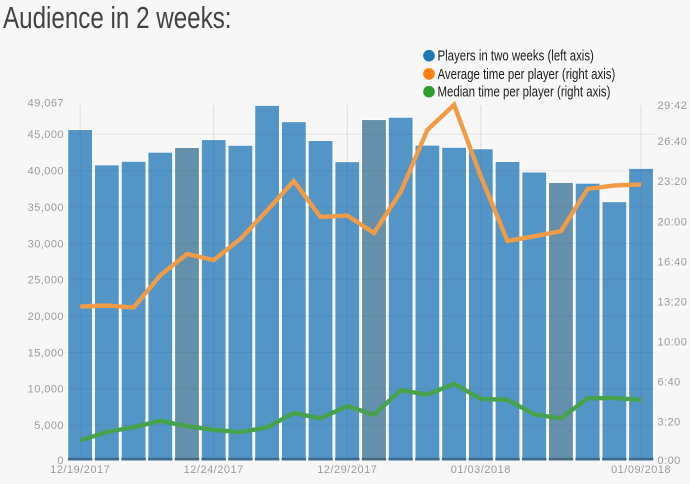 Image resolution: width=690 pixels, height=484 pixels. Describe the element at coordinates (80, 470) in the screenshot. I see `svg-text: 12/19/2017` at that location.